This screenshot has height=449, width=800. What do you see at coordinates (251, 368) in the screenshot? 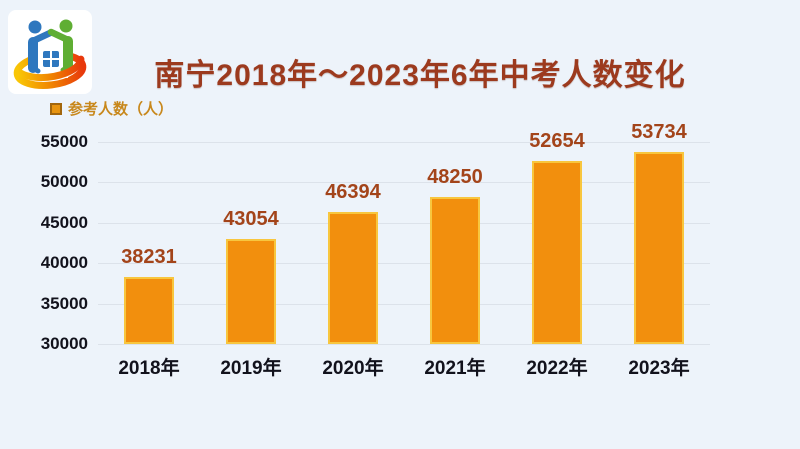
I see `x-axis-category-label: 2019年` at bounding box center [251, 368].